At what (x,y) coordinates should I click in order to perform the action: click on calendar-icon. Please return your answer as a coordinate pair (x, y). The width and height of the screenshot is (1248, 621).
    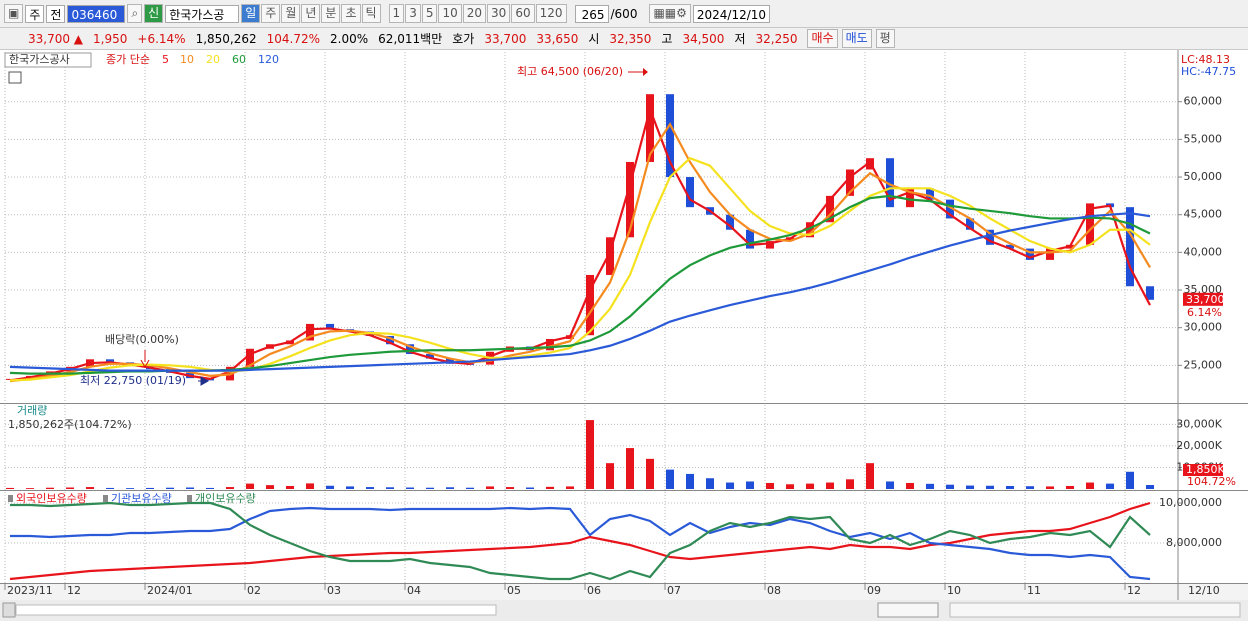
    Looking at the image, I should click on (15, 77).